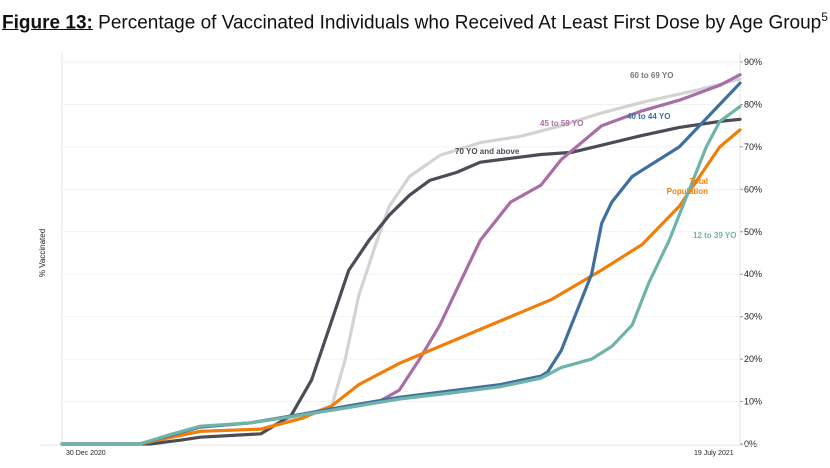 The width and height of the screenshot is (830, 468). I want to click on series-label: 45 to 59 YO, so click(561, 123).